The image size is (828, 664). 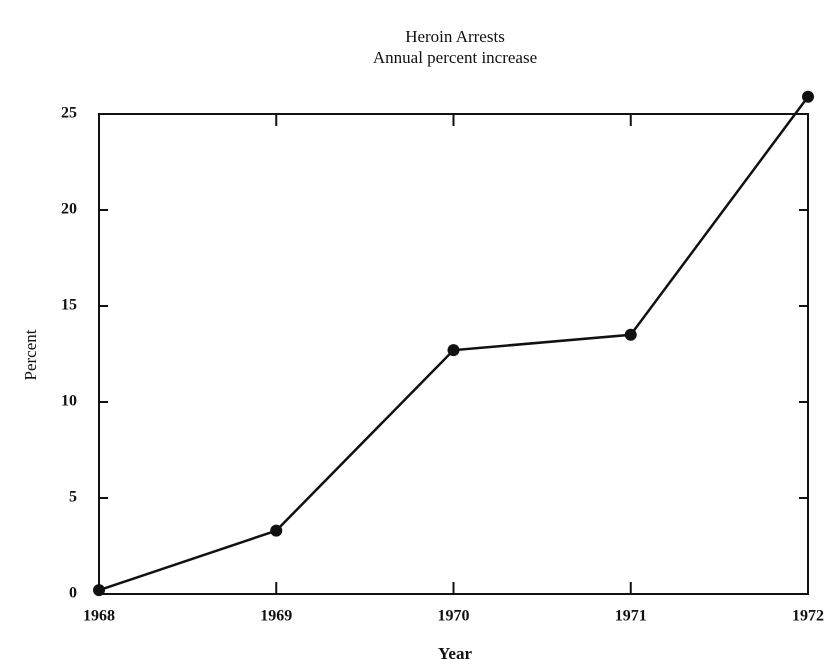 What do you see at coordinates (73, 497) in the screenshot?
I see `y-tick-label: 5` at bounding box center [73, 497].